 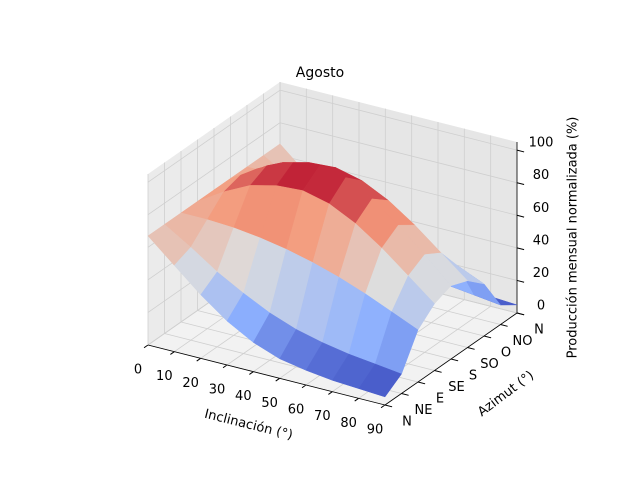 I want to click on y-tick-label: S, so click(x=473, y=376).